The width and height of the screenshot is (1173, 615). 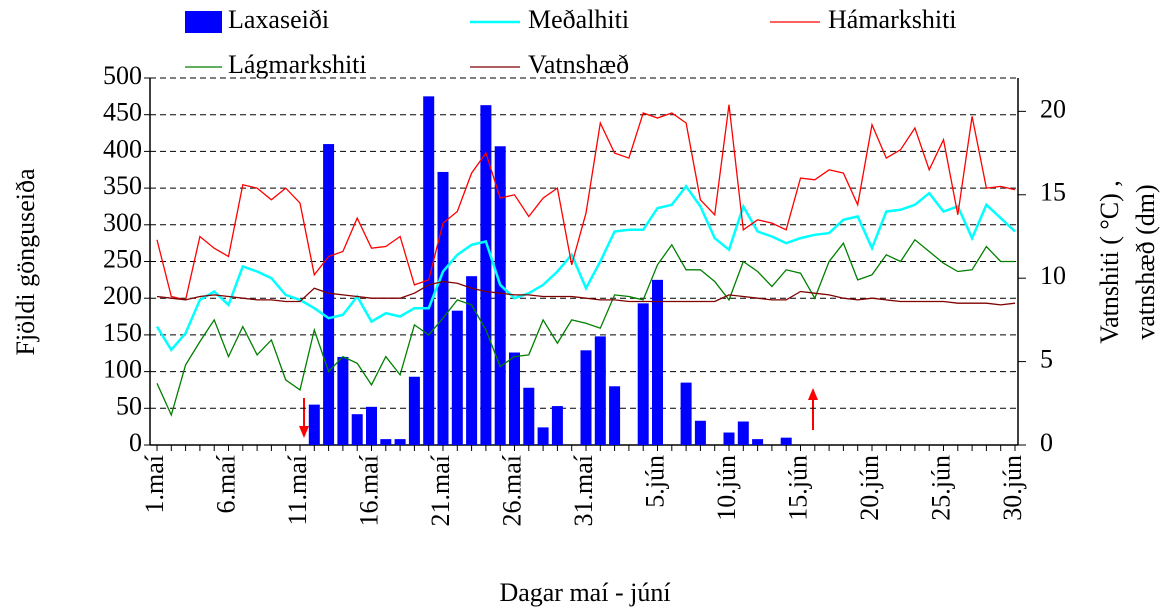 What do you see at coordinates (797, 488) in the screenshot?
I see `x-tick-label: 15.jún` at bounding box center [797, 488].